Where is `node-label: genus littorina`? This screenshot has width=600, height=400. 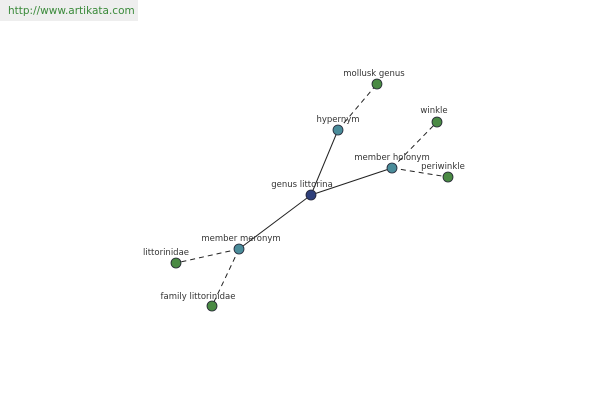
node-label: genus littorina is located at coordinates (302, 185).